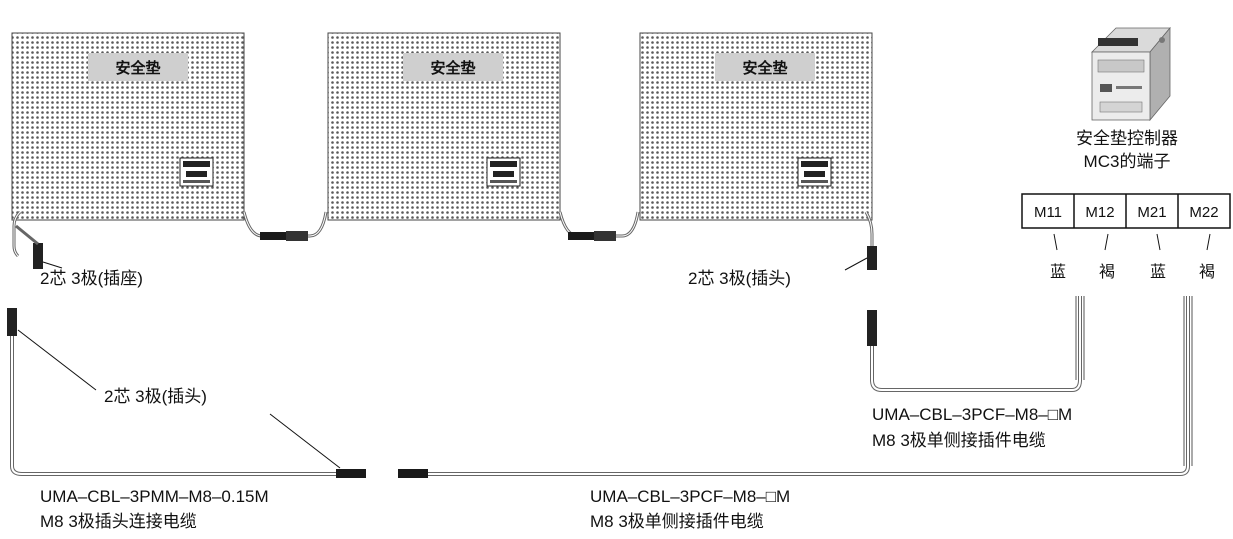  Describe the element at coordinates (1158, 271) in the screenshot. I see `wire-color-m21: 蓝` at that location.